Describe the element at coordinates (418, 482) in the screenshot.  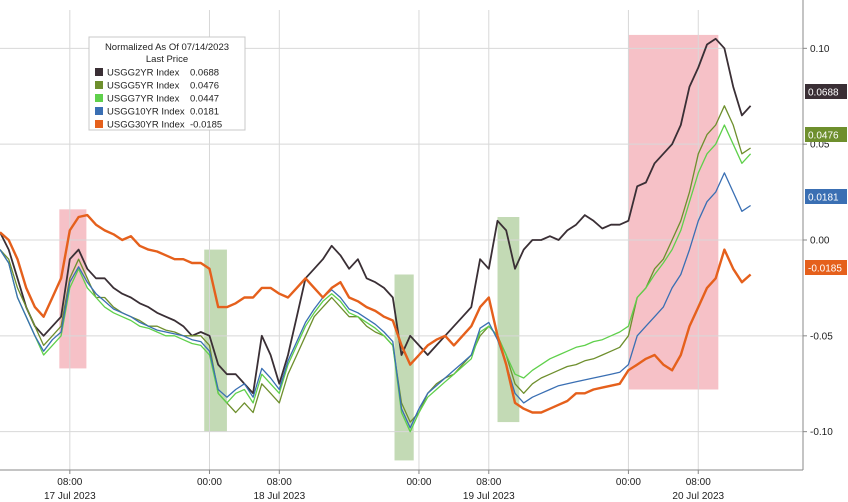
I see `x-tick-label-3: 00:00` at that location.